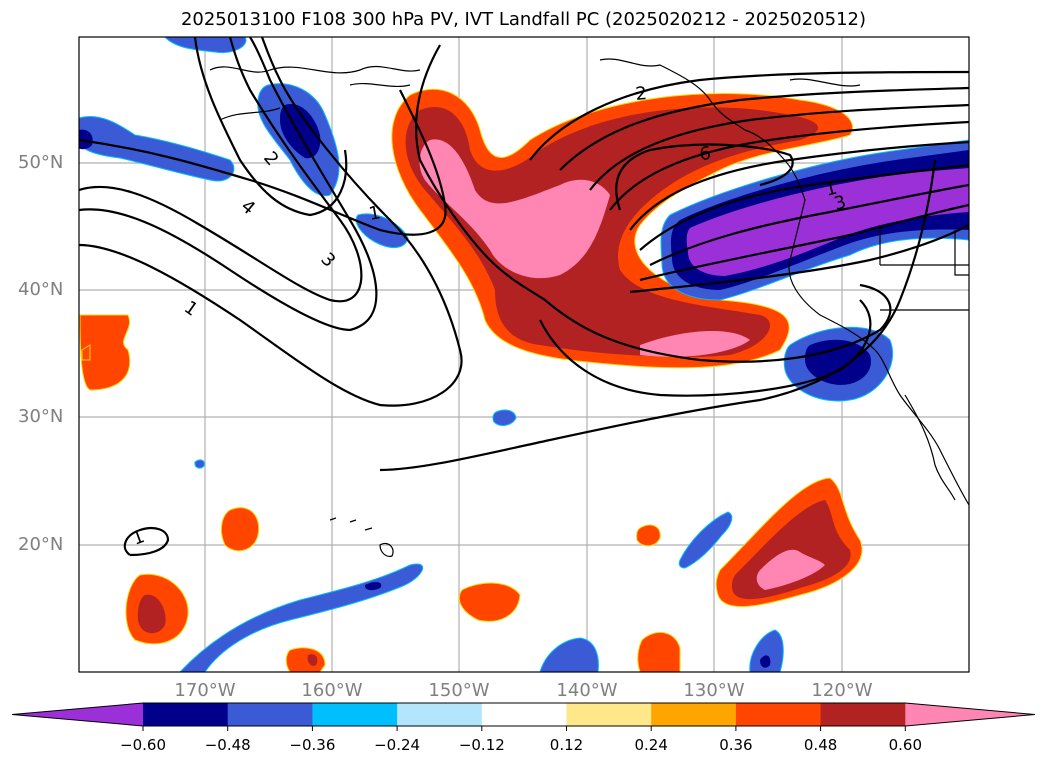 The width and height of the screenshot is (1047, 765). Describe the element at coordinates (481, 745) in the screenshot. I see `colorbar-tick-label: −0.12` at that location.